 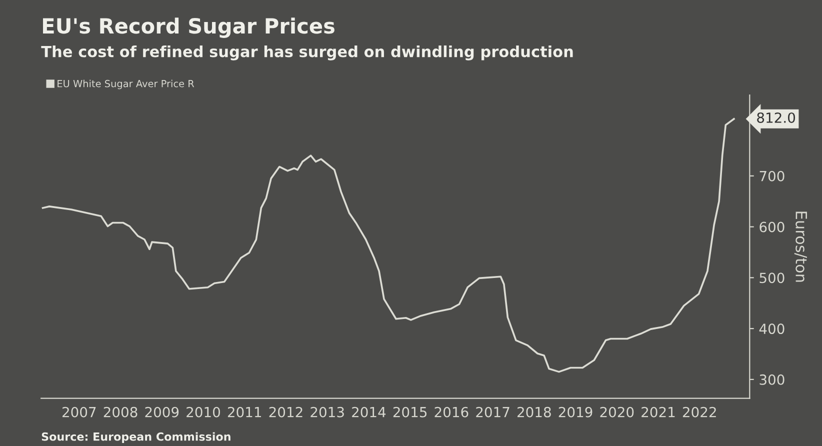 What do you see at coordinates (136, 437) in the screenshot?
I see `source-note: Source: European Commission` at bounding box center [136, 437].